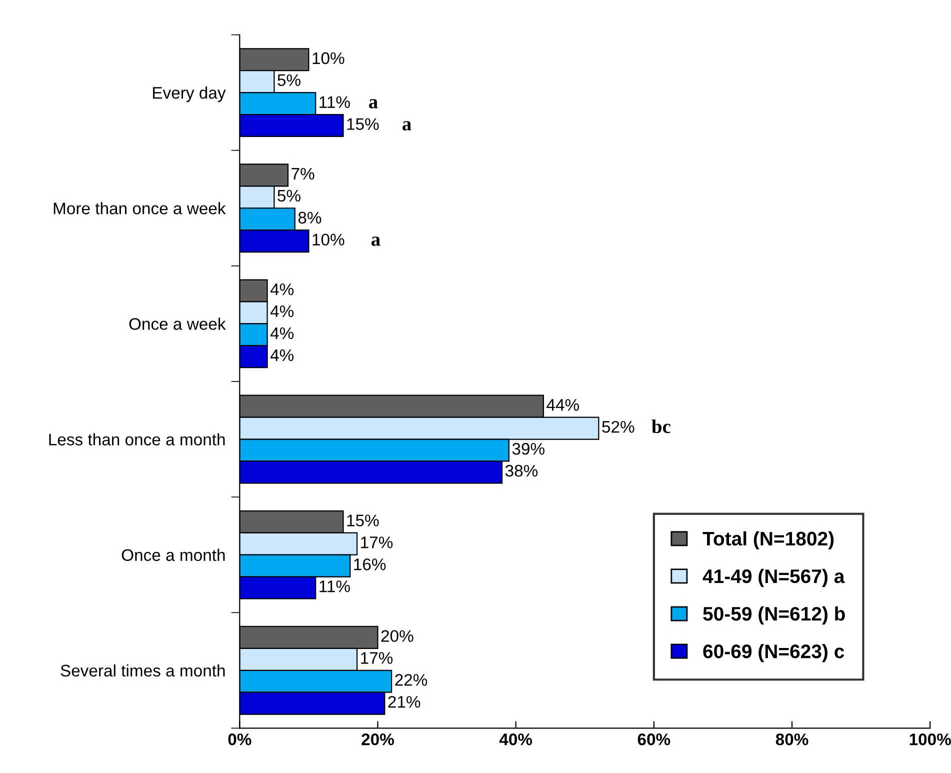  I want to click on x-tick-label: 80%, so click(792, 739).